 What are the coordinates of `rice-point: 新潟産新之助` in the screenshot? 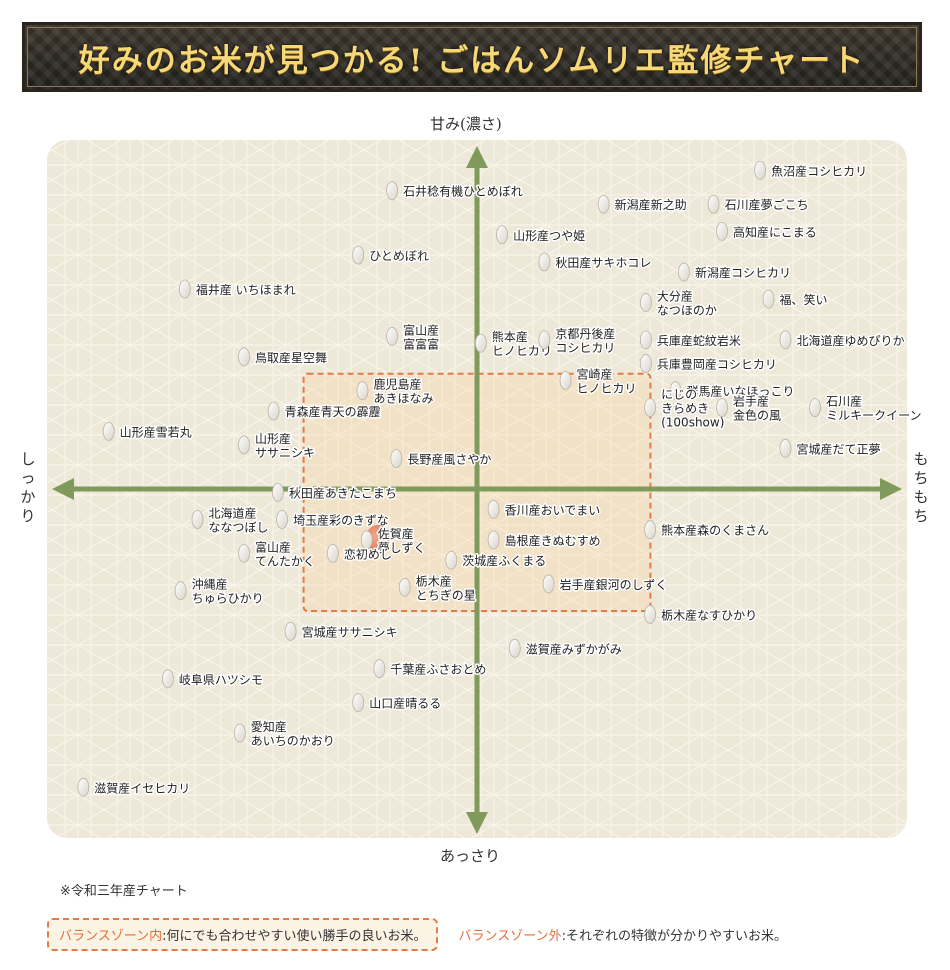 It's located at (642, 204).